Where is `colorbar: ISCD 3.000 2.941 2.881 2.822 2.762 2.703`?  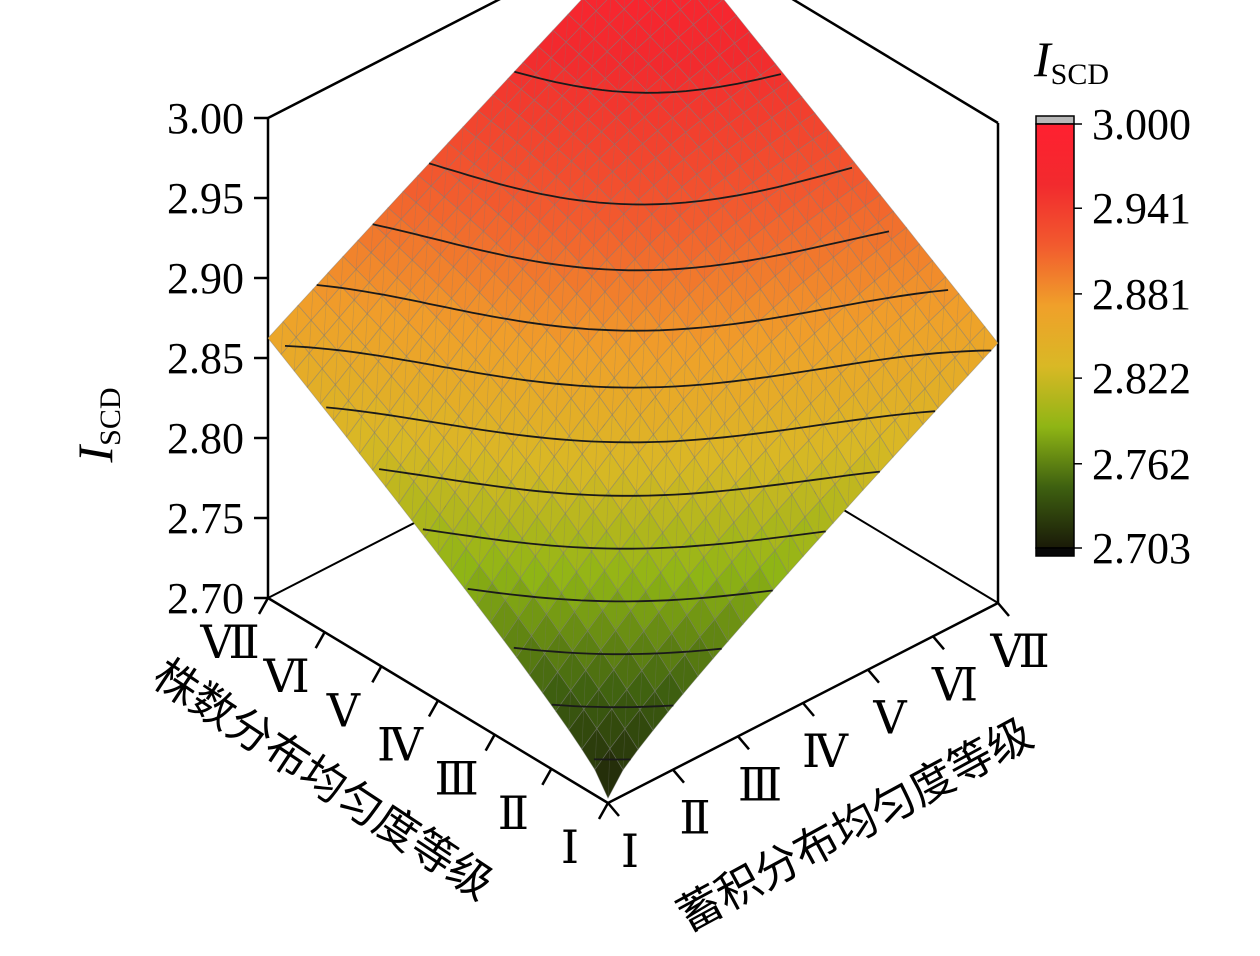 colorbar: ISCD 3.000 2.941 2.881 2.822 2.762 2.703 is located at coordinates (1112, 302).